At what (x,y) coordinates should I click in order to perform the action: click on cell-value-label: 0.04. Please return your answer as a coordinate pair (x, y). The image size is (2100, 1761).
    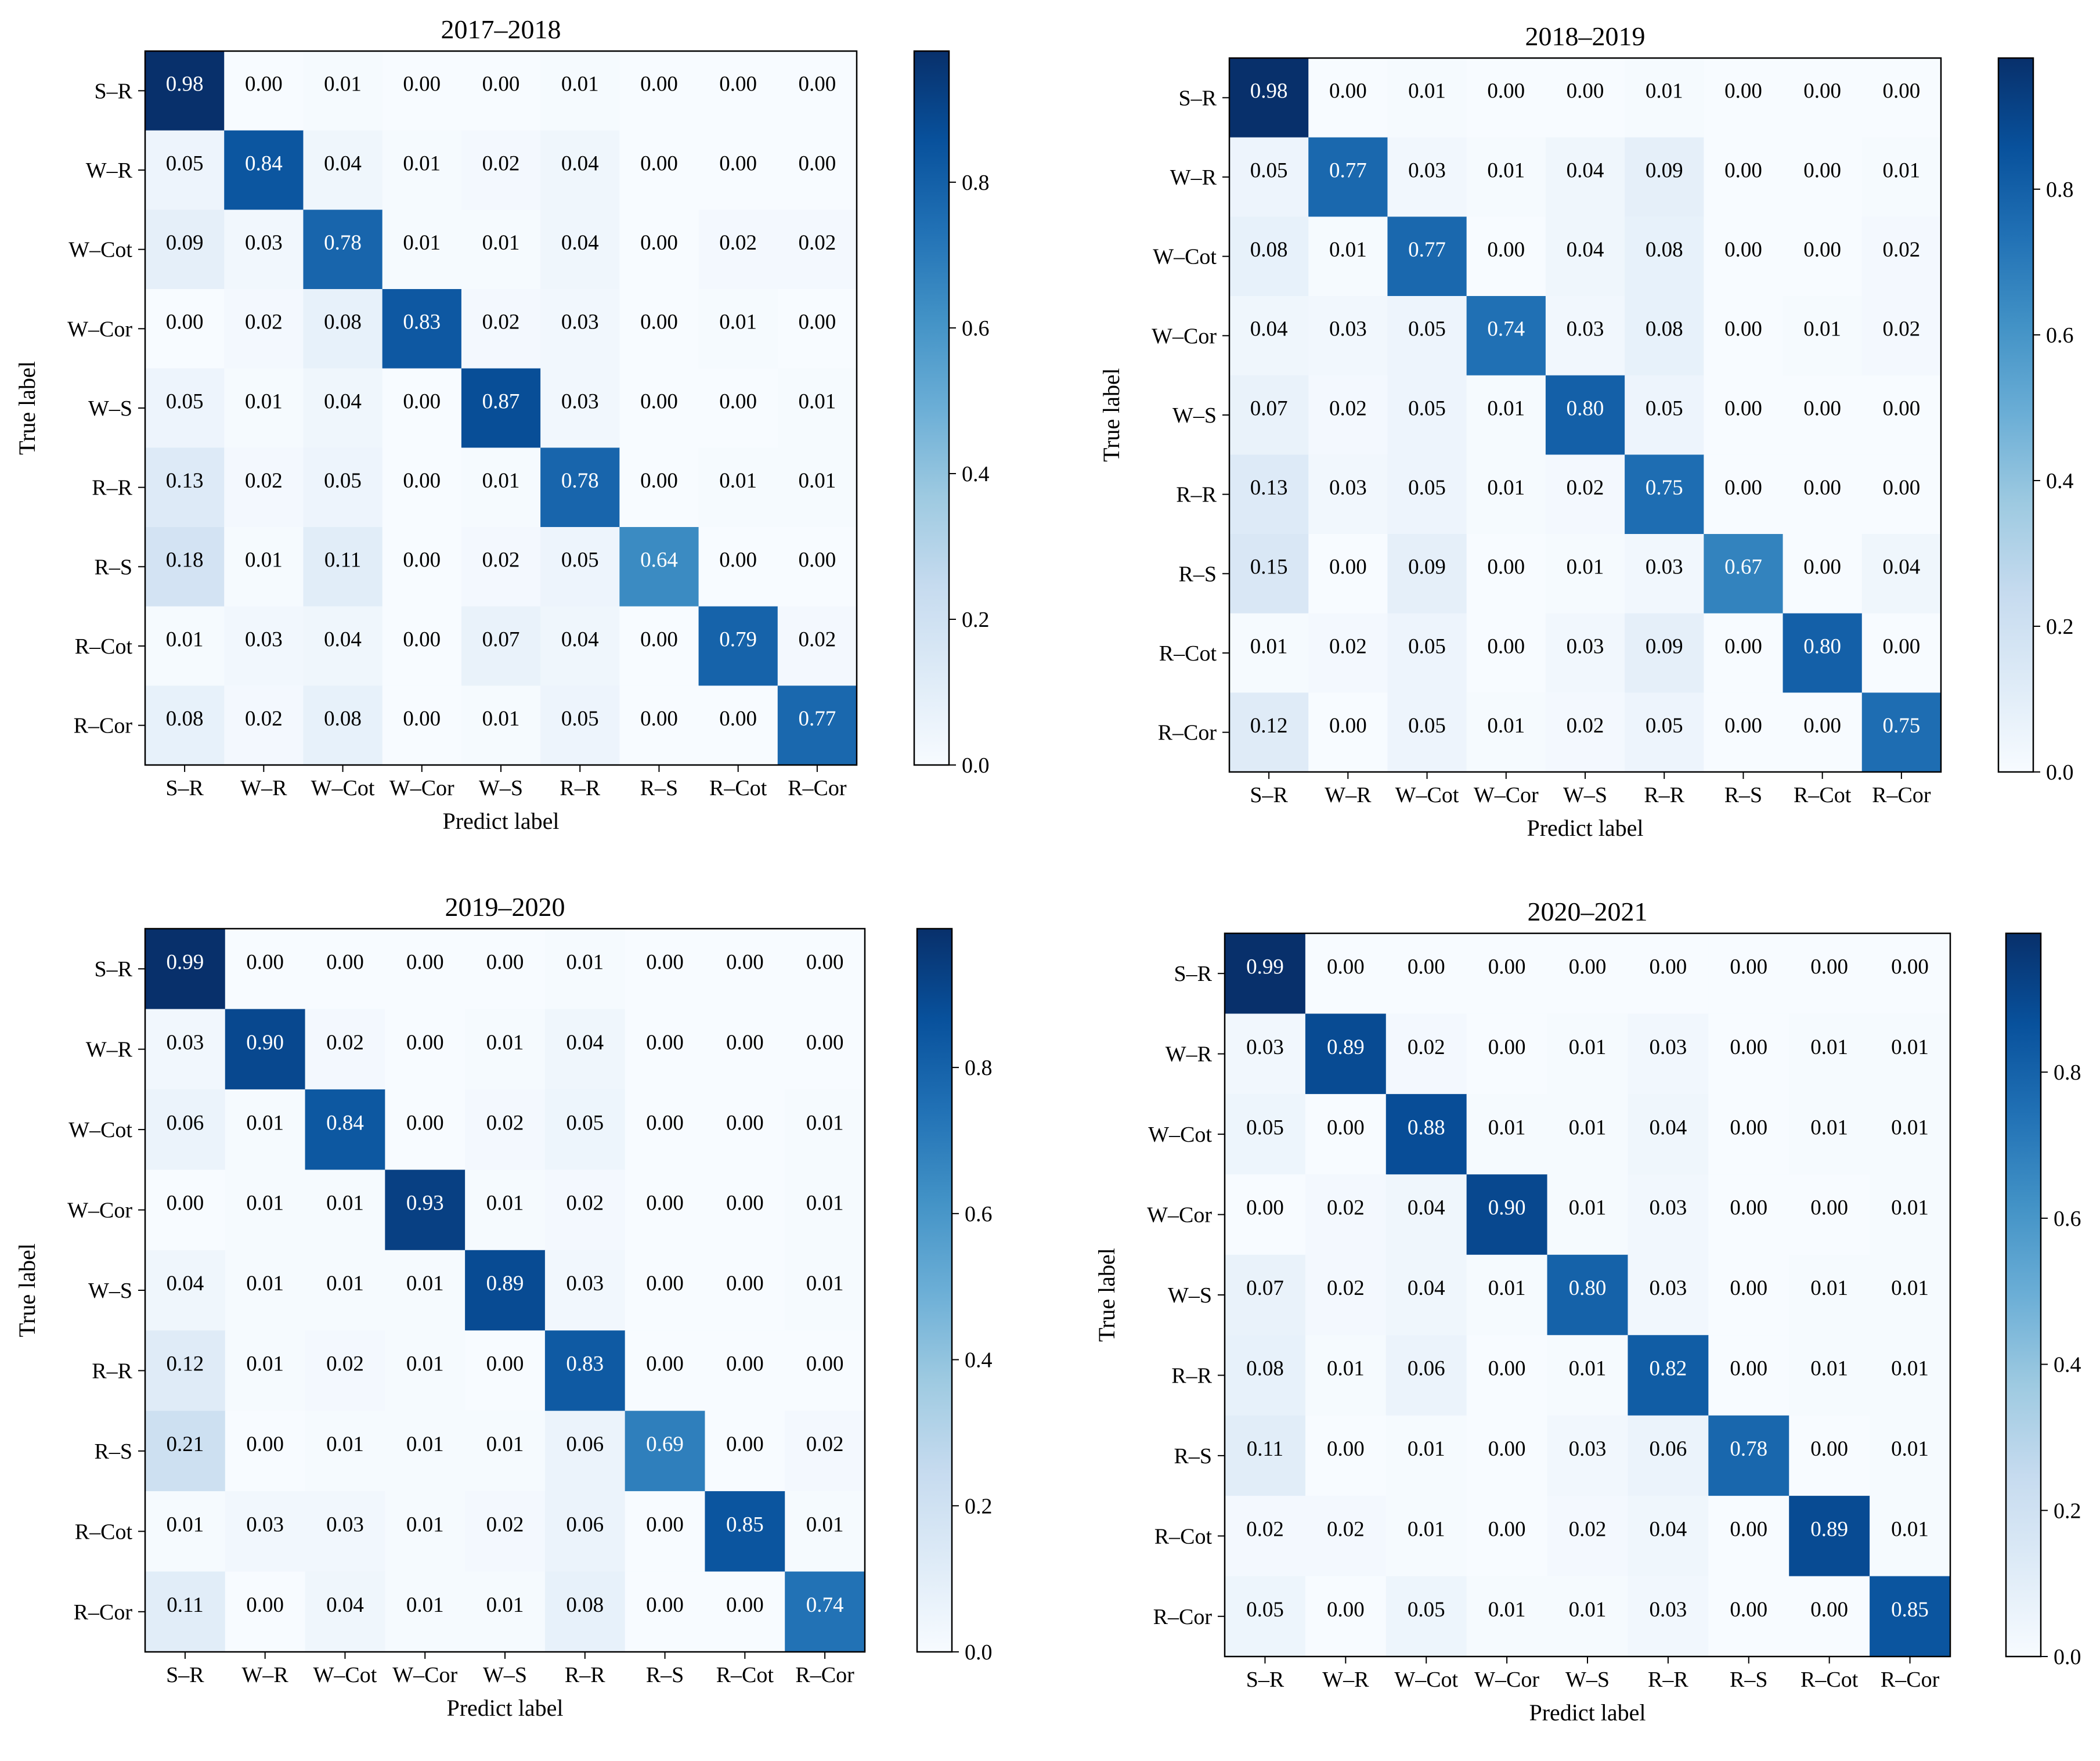
    Looking at the image, I should click on (585, 1043).